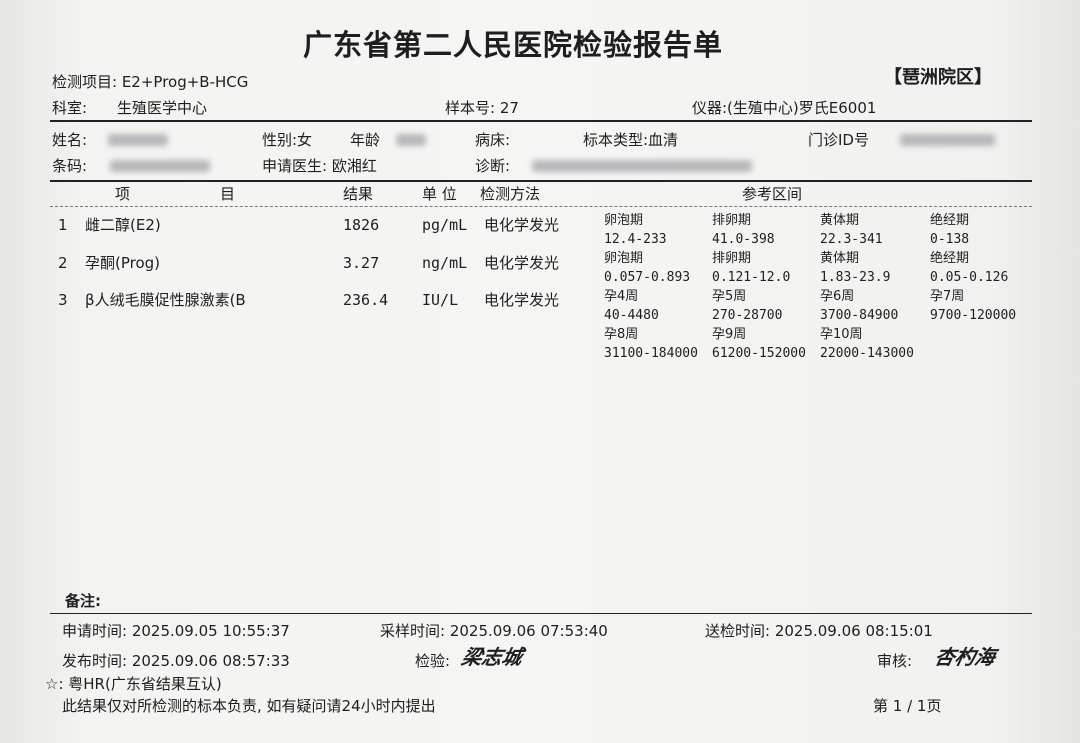  I want to click on reference-range: 3700-84900, so click(859, 315).